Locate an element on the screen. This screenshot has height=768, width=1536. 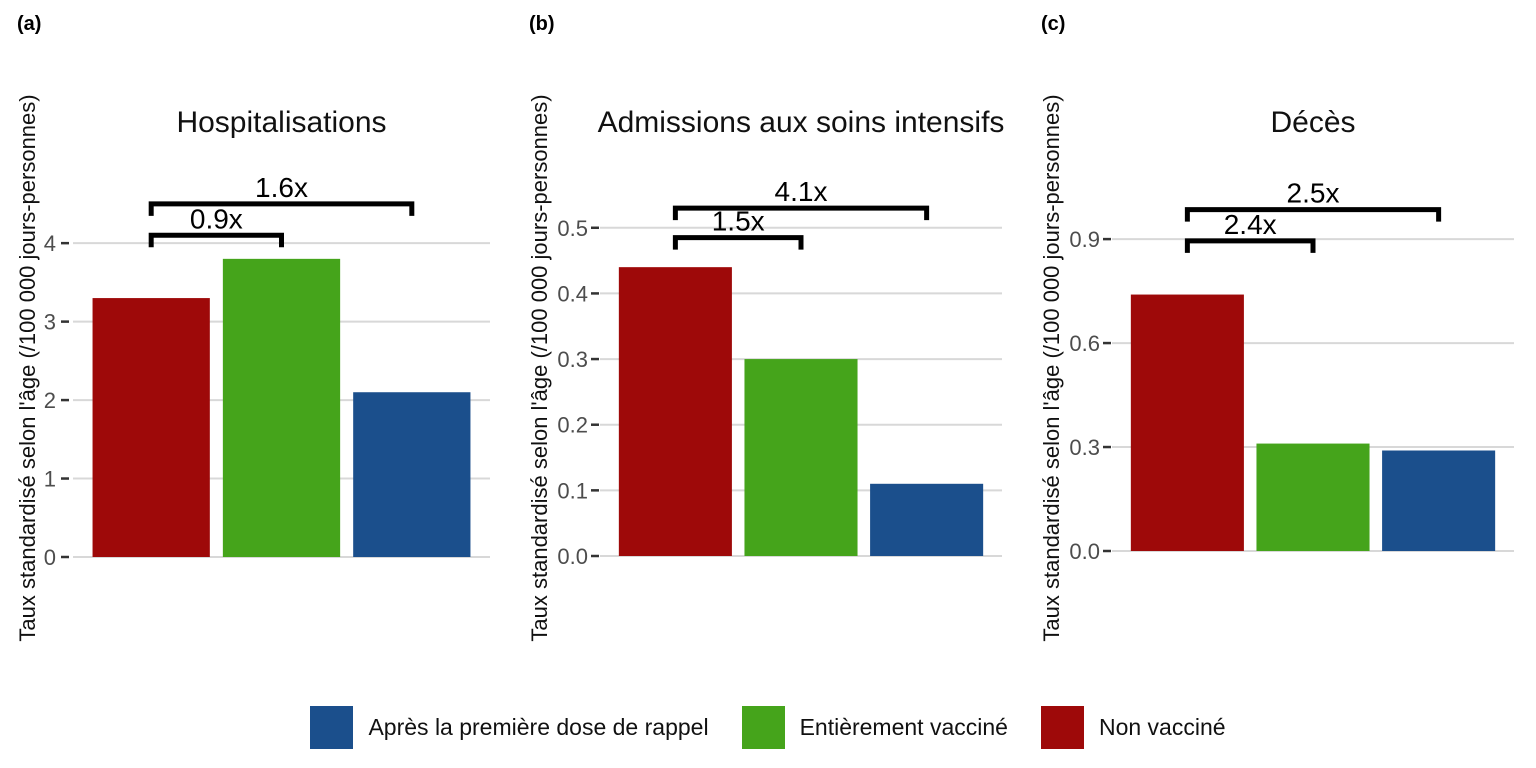
panel-title: Admissions aux soins intensifs is located at coordinates (801, 122).